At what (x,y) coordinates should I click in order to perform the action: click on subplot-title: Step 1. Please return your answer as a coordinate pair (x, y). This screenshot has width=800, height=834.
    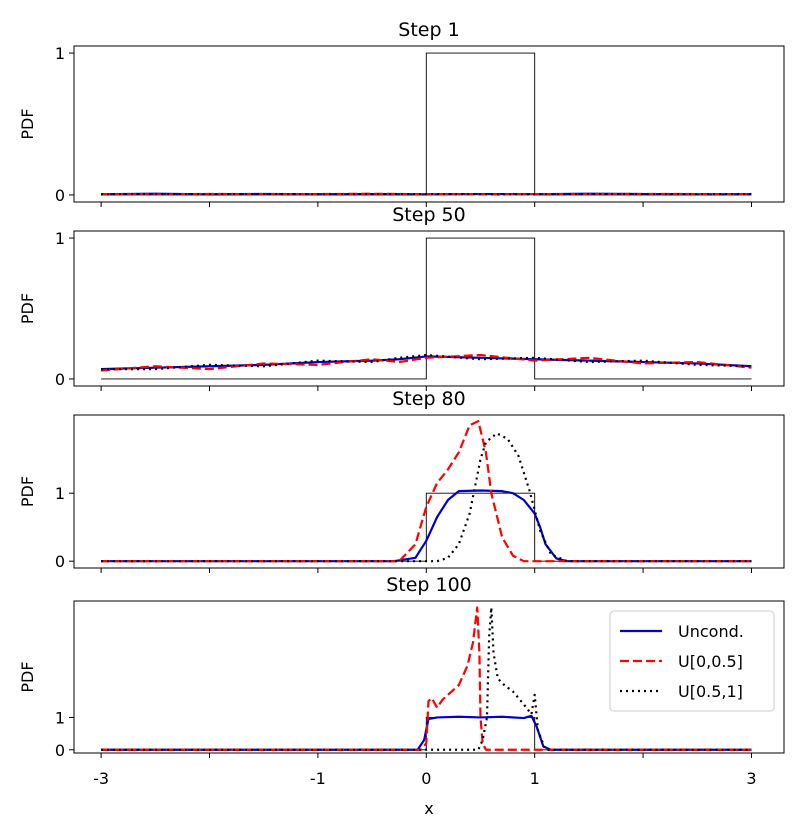
    Looking at the image, I should click on (428, 30).